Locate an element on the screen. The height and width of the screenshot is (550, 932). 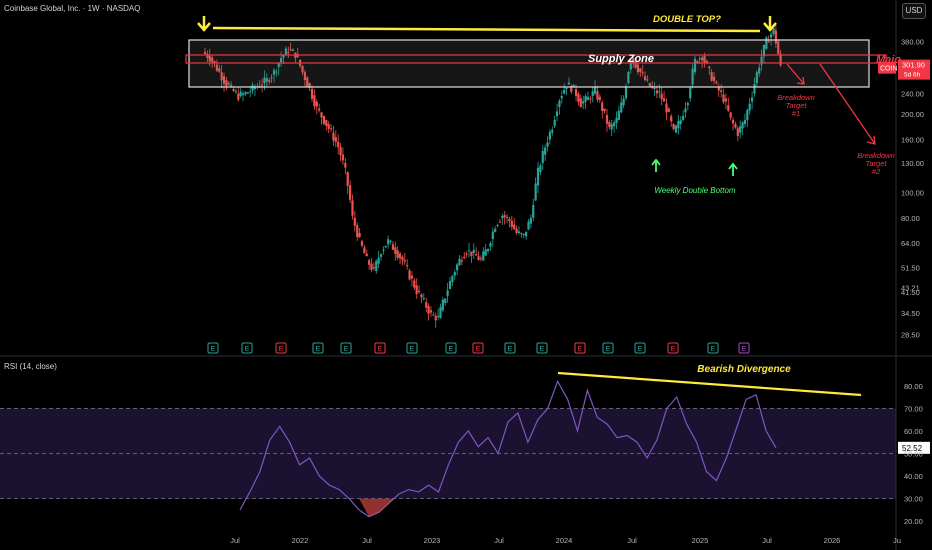
price-tick-label: 28.50 is located at coordinates (910, 335).